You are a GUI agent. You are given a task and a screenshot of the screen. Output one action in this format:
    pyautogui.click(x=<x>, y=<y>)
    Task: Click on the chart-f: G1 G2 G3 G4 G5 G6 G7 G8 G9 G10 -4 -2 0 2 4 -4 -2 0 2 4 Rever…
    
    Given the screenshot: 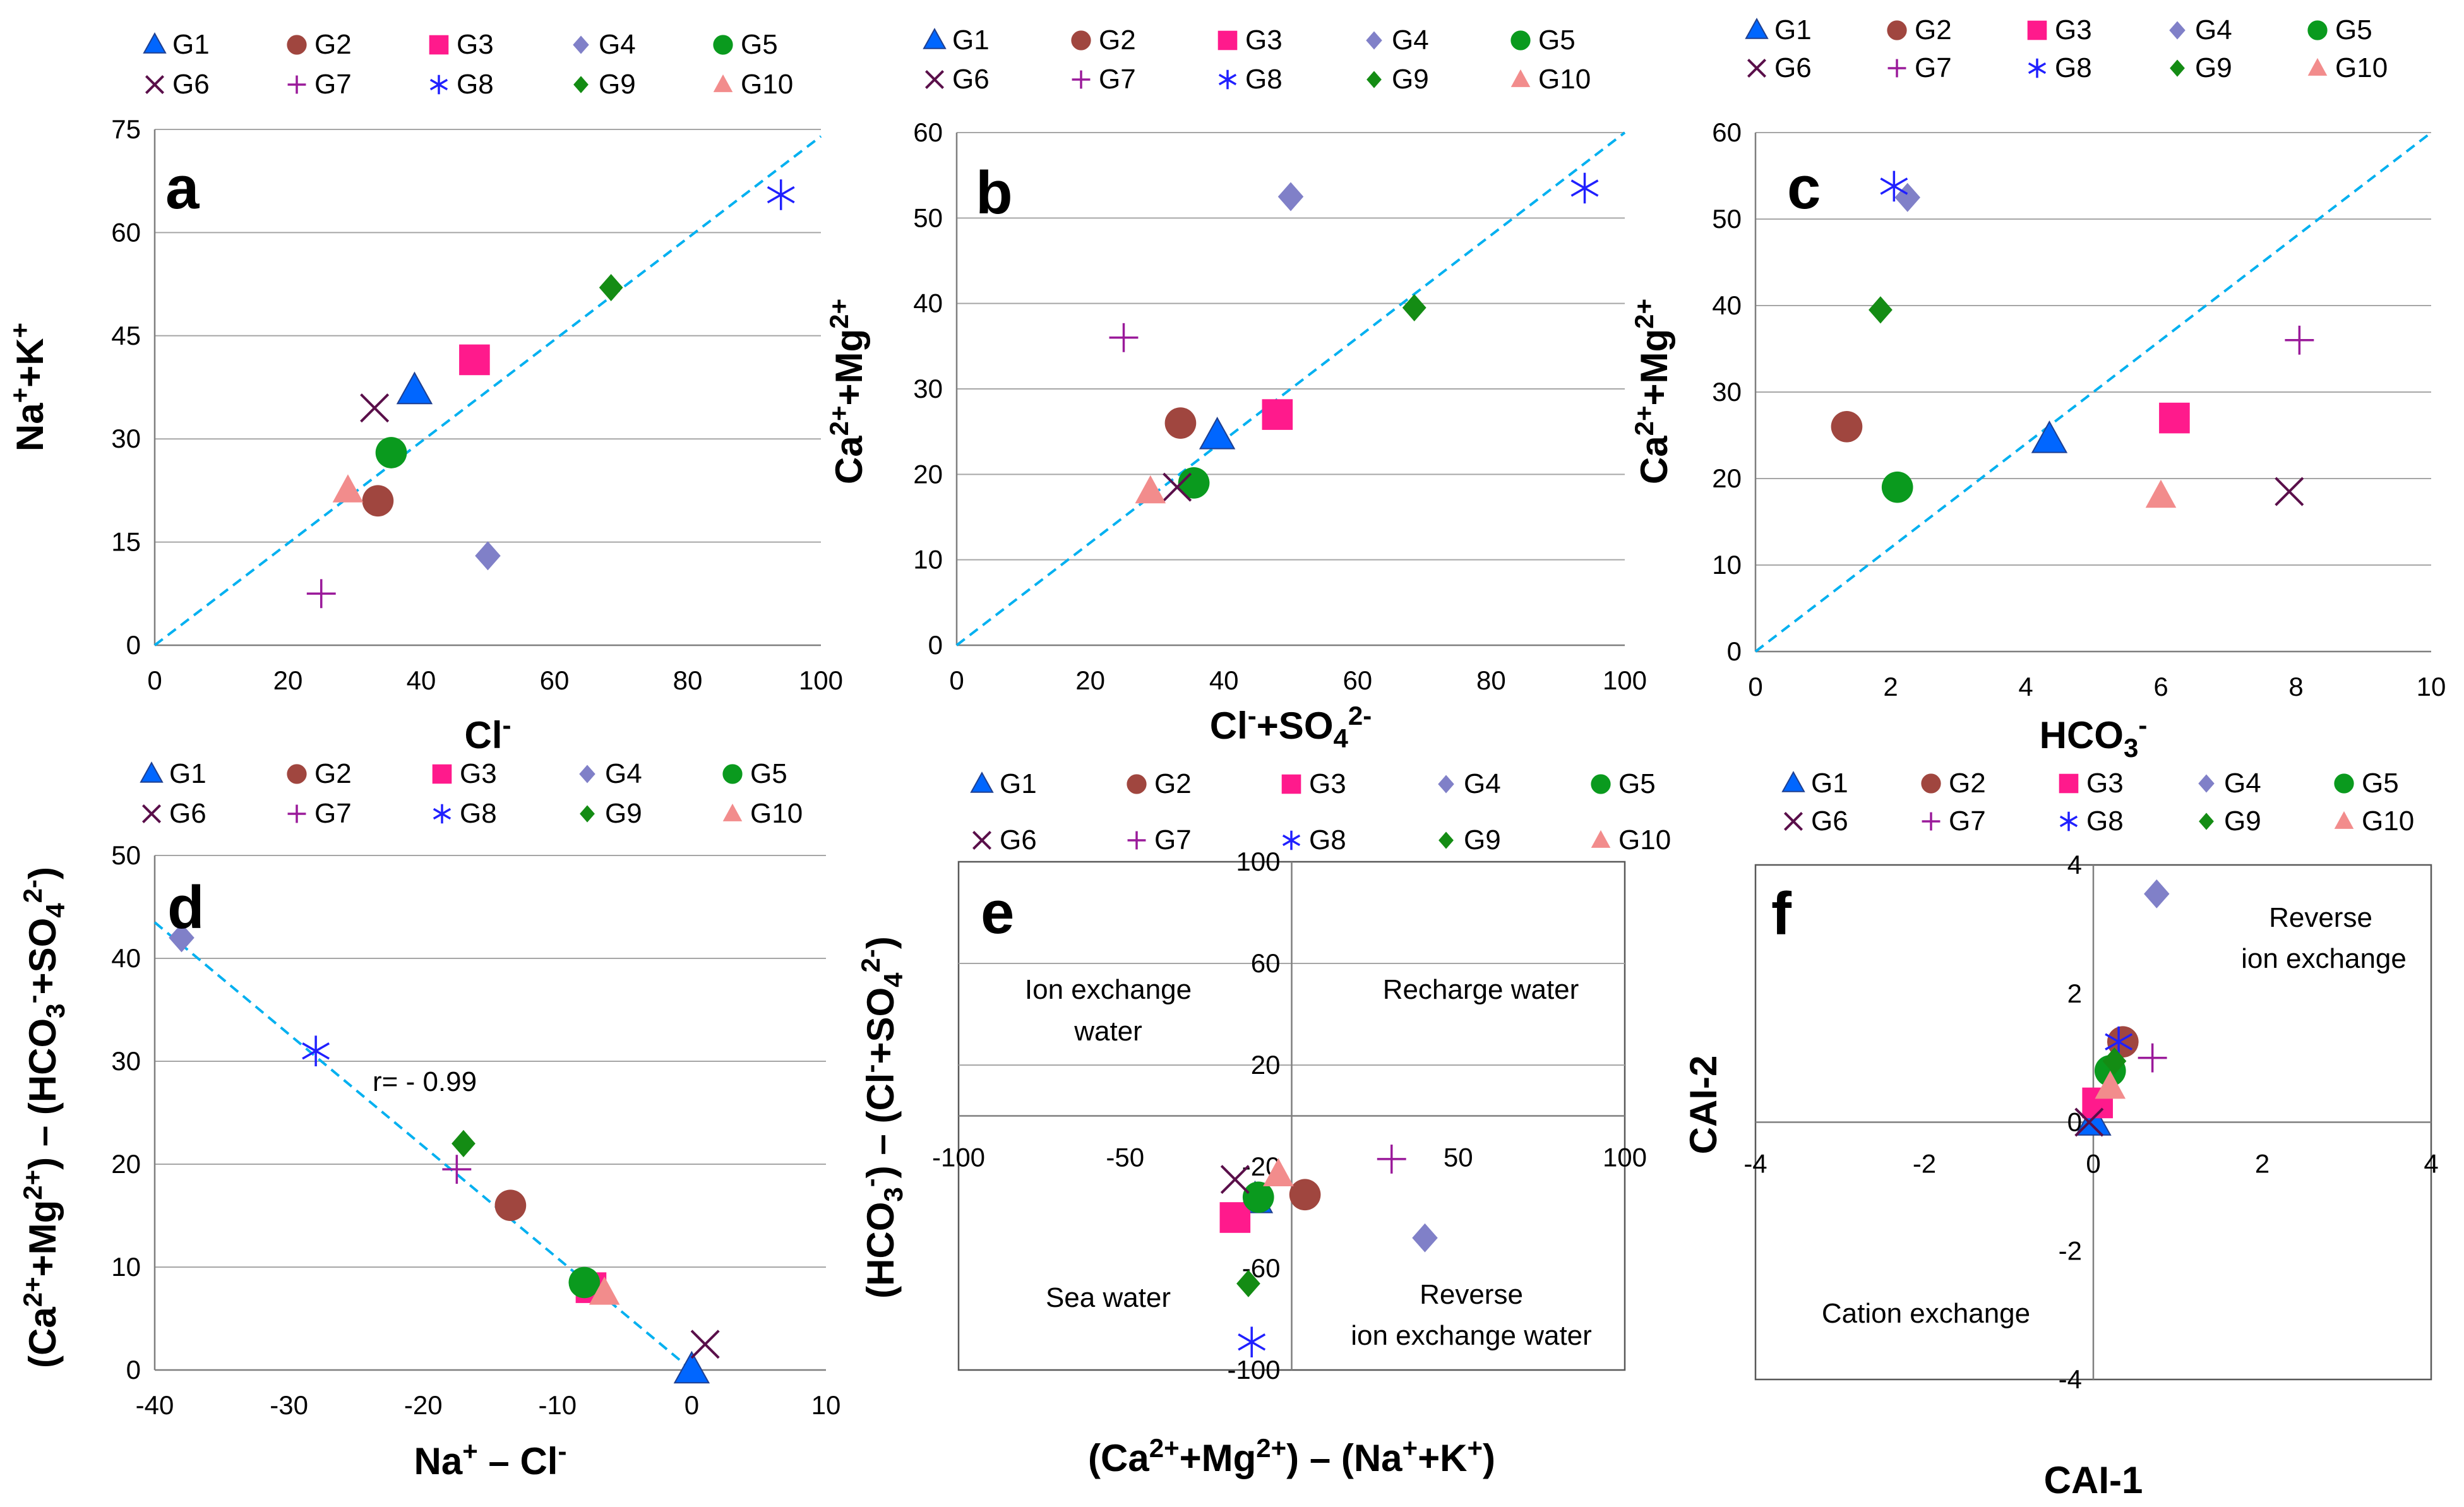 What is the action you would take?
    pyautogui.click(x=2060, y=1134)
    